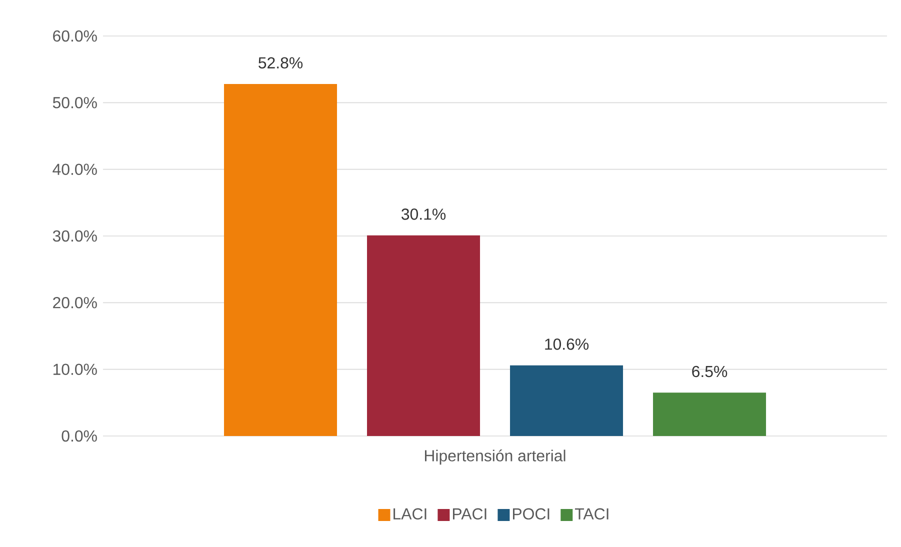 This screenshot has width=901, height=547. I want to click on y-tick-label: 20.0%, so click(75, 302).